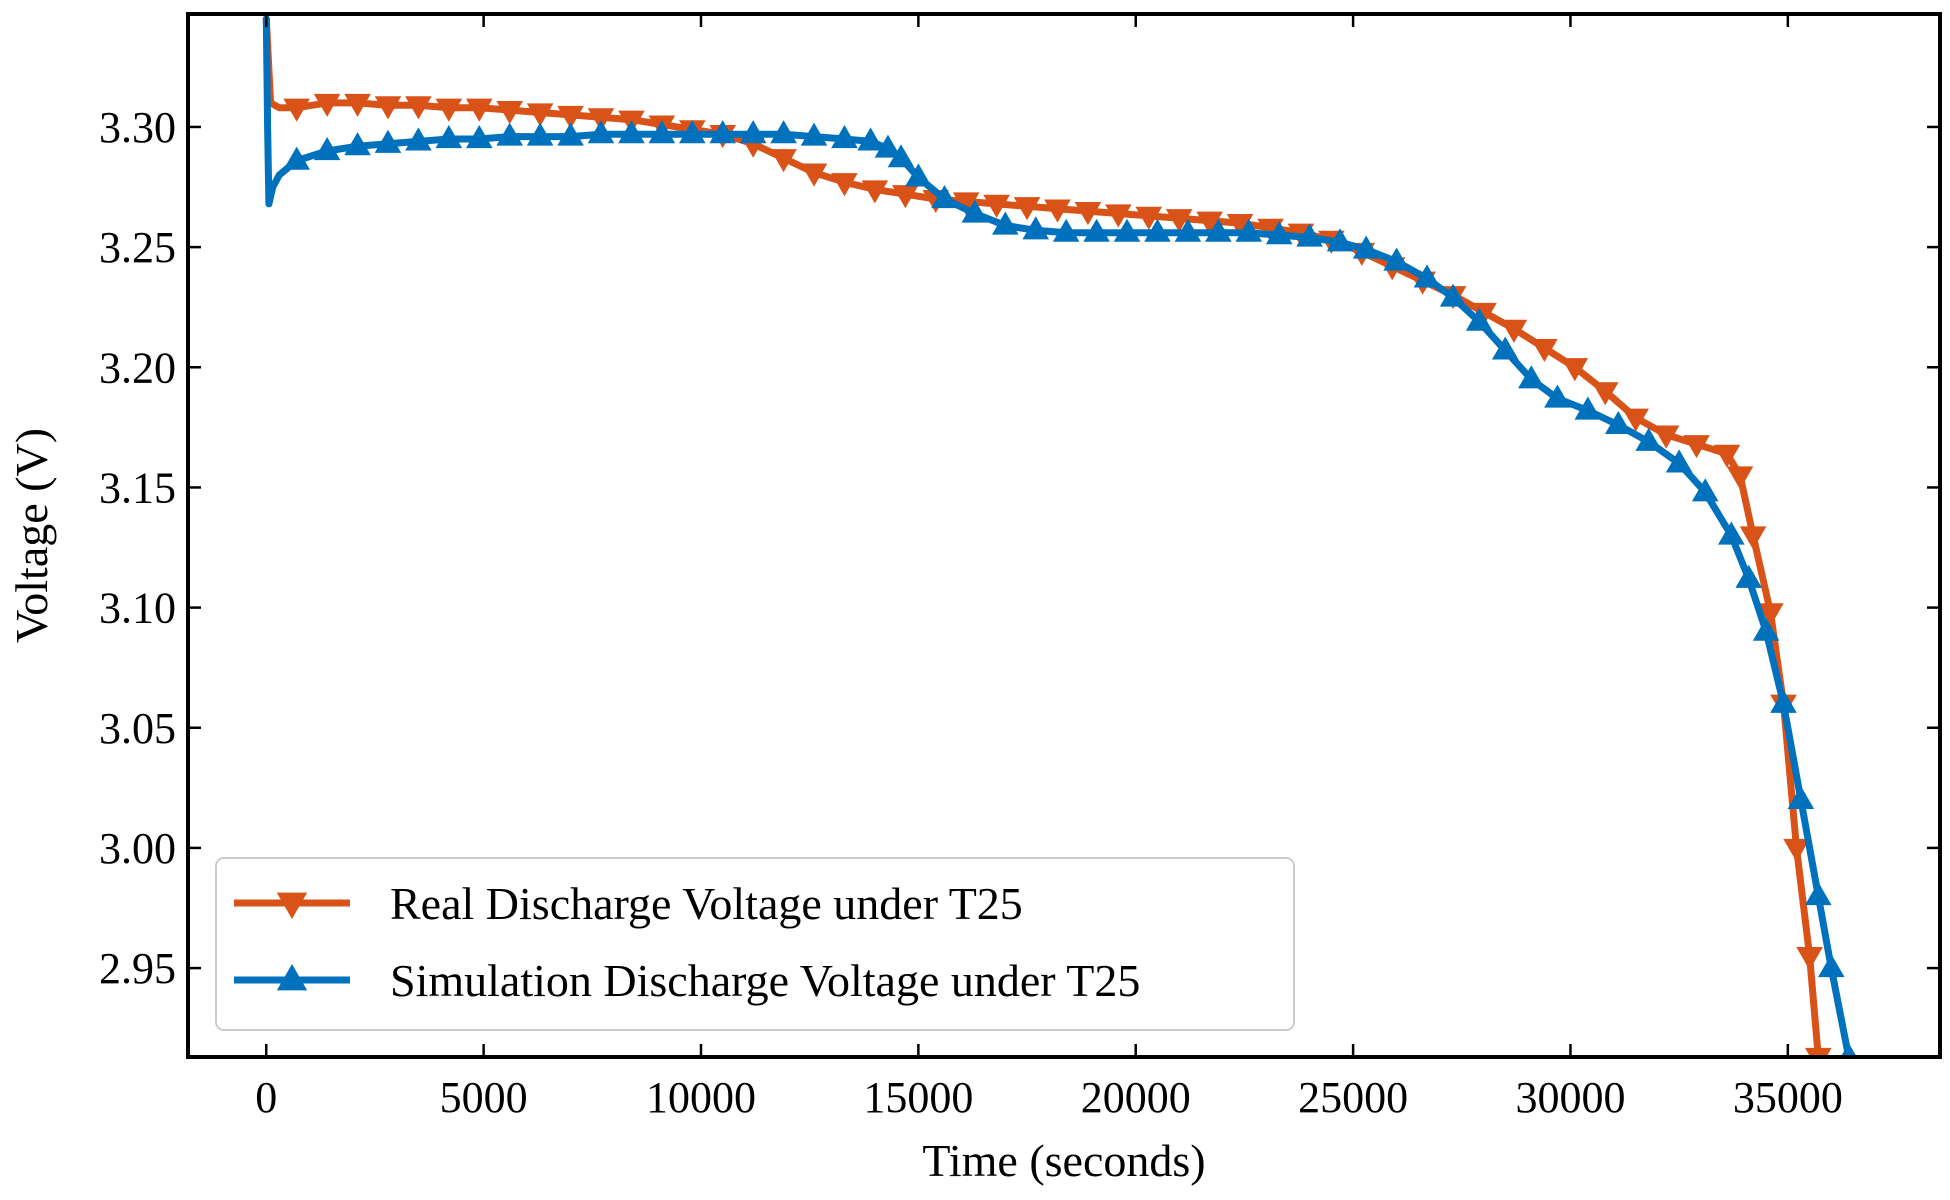  I want to click on y-tick-label: 3.15, so click(137, 487).